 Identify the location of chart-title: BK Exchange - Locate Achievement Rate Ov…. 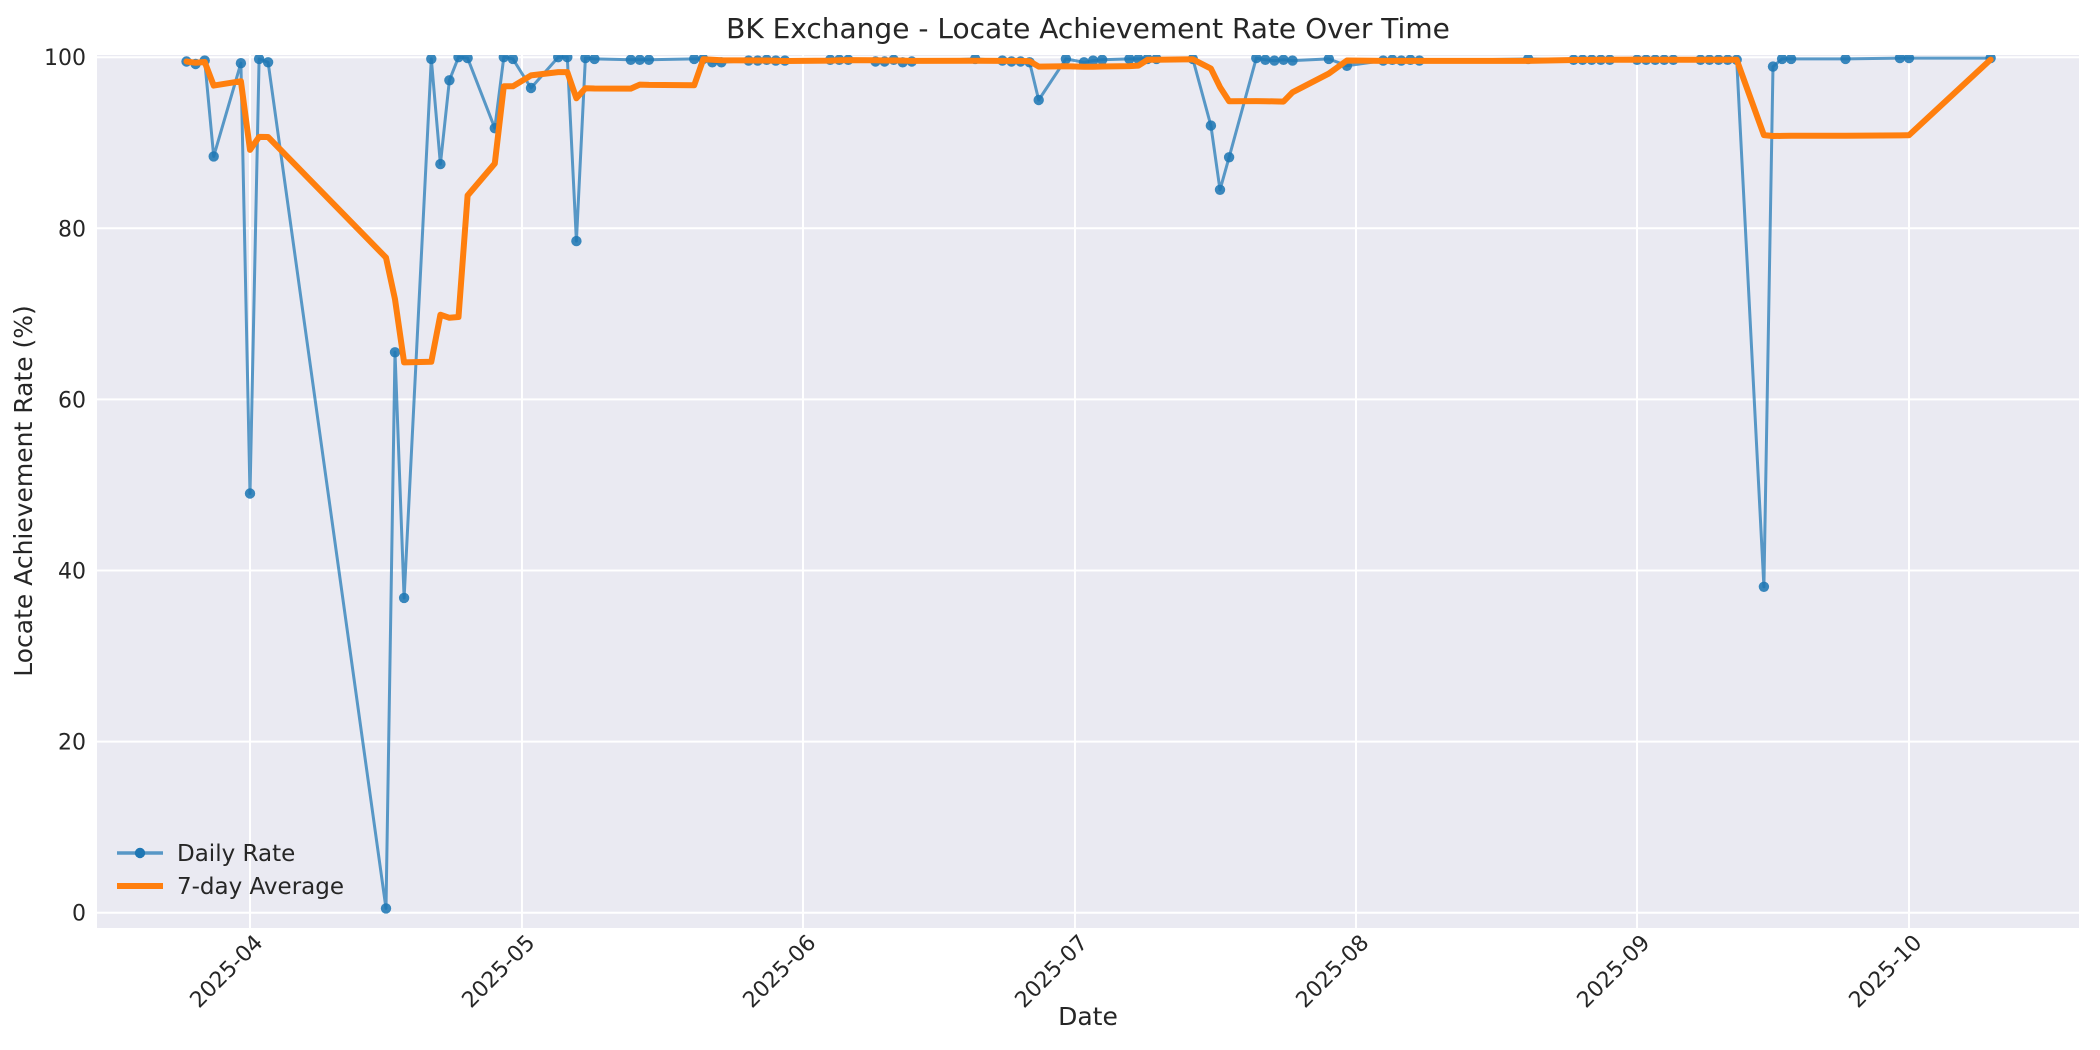
(1088, 28).